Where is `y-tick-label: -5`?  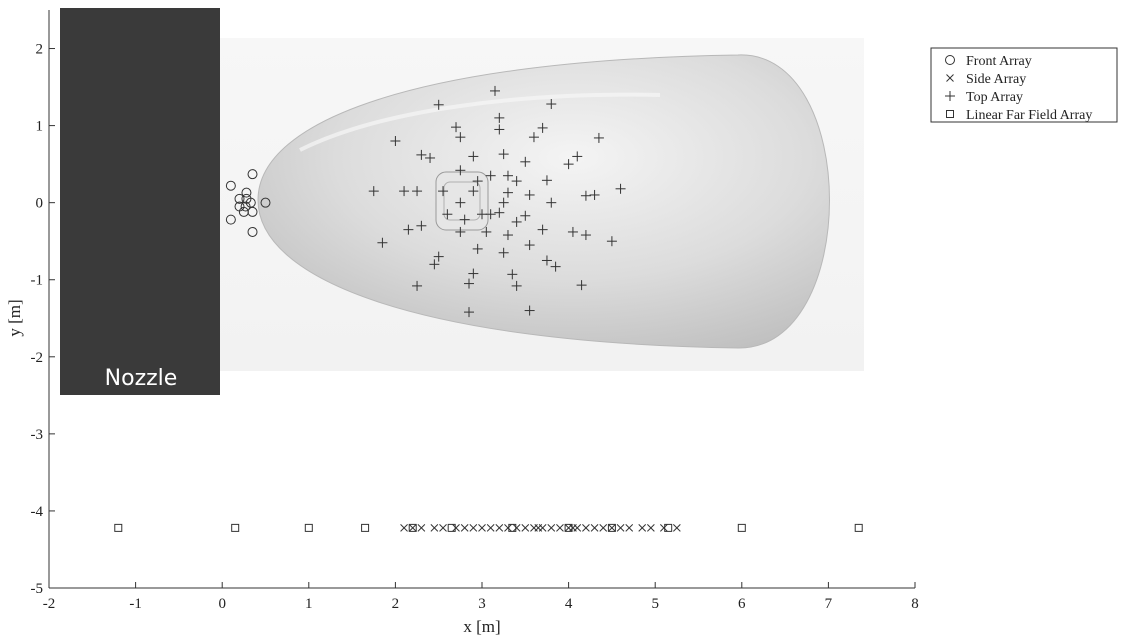 y-tick-label: -5 is located at coordinates (37, 589).